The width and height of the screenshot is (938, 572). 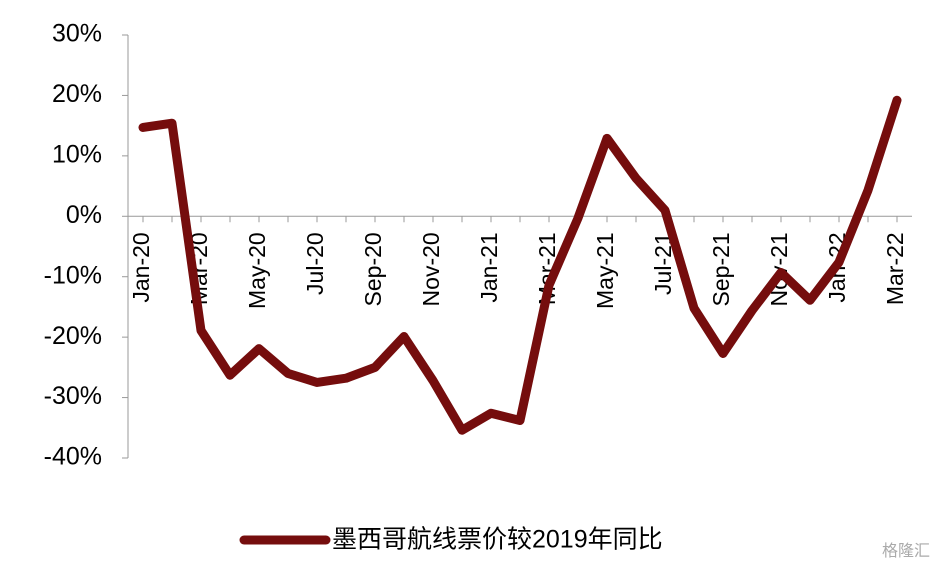 What do you see at coordinates (431, 269) in the screenshot?
I see `x-tick-label: Nov-20` at bounding box center [431, 269].